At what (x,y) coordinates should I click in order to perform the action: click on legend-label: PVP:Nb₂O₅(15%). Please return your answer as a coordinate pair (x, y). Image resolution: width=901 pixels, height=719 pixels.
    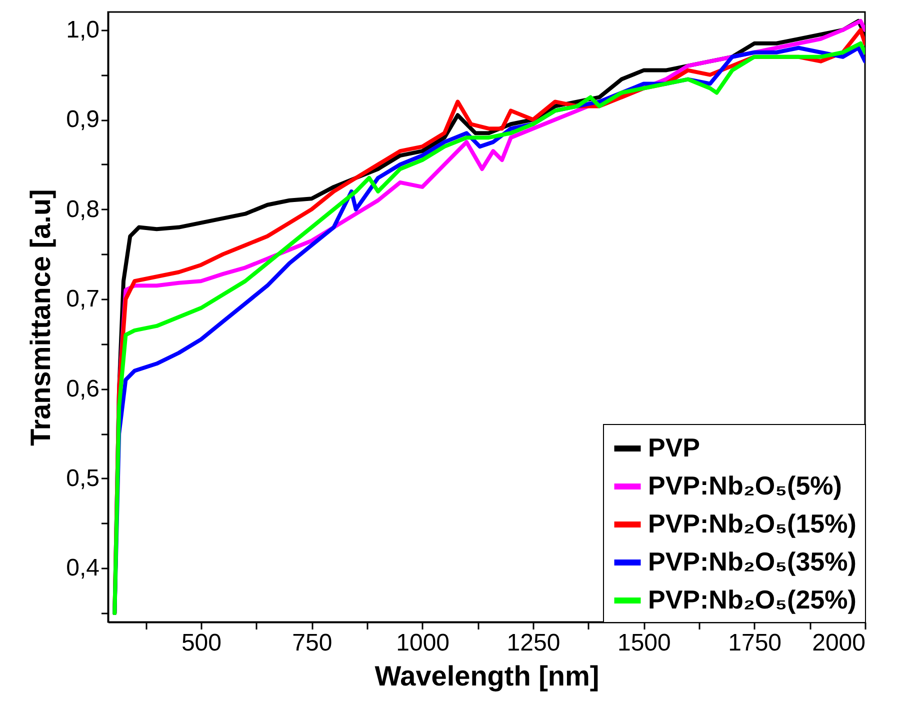
    Looking at the image, I should click on (752, 523).